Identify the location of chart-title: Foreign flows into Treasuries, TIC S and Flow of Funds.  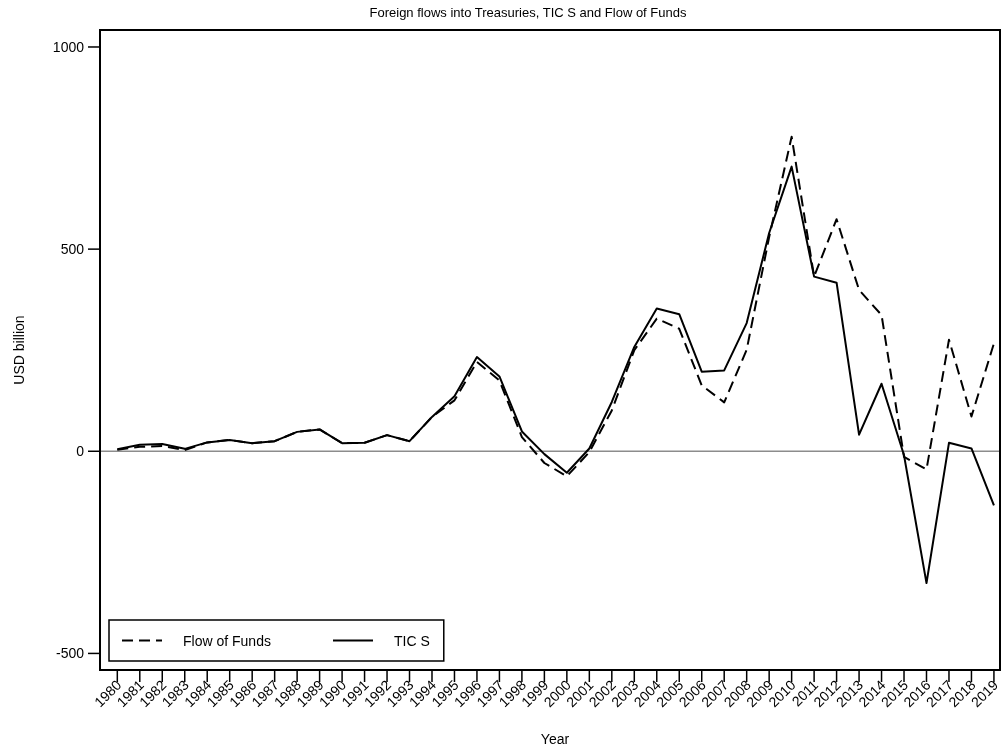
(528, 12).